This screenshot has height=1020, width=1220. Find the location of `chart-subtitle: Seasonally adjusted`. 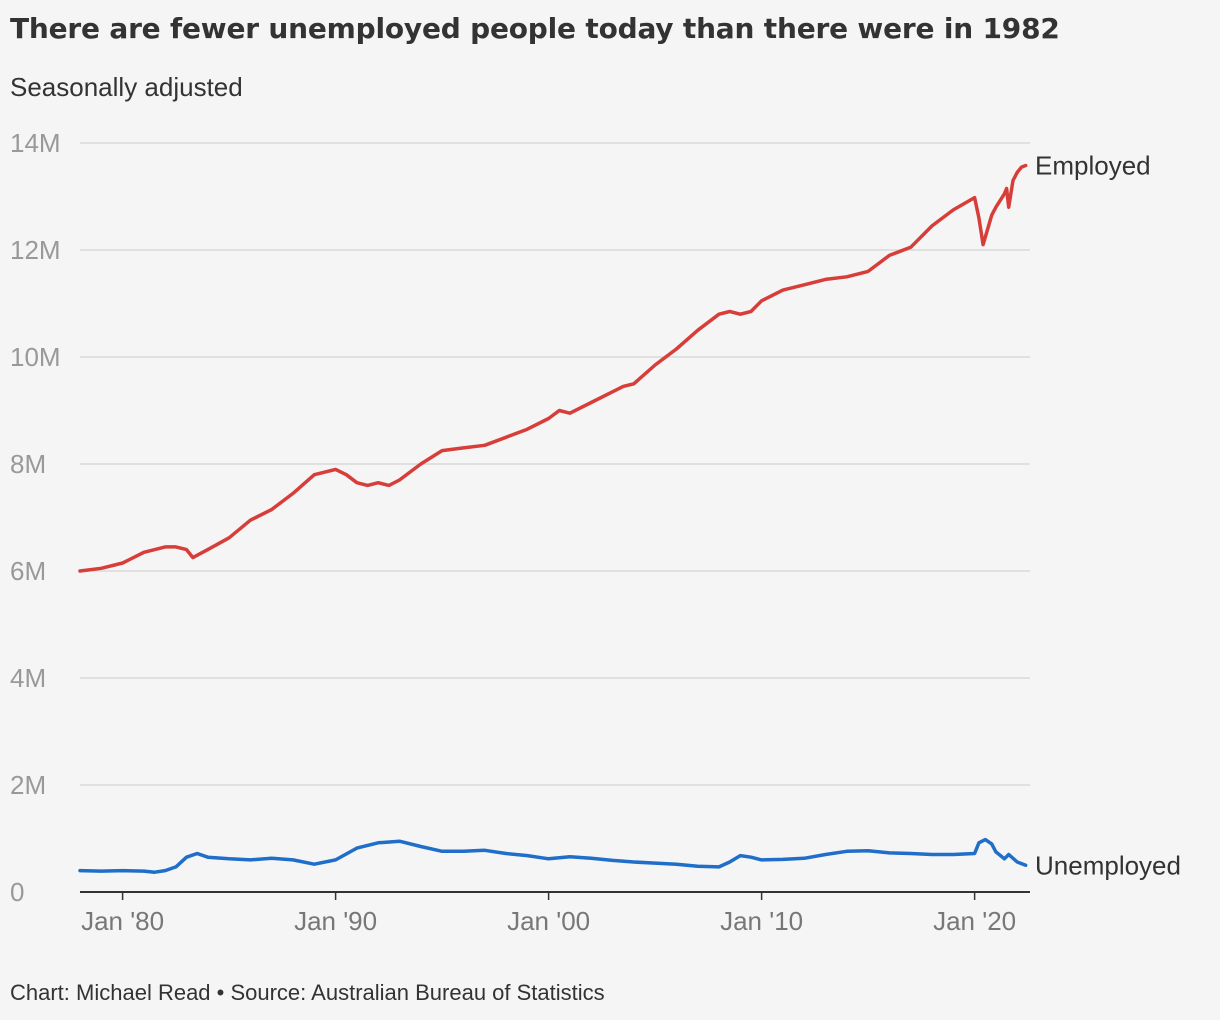

chart-subtitle: Seasonally adjusted is located at coordinates (126, 87).